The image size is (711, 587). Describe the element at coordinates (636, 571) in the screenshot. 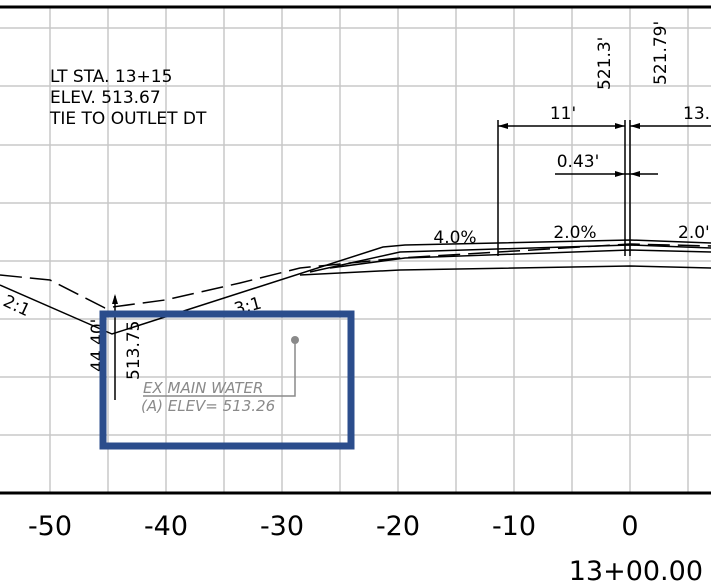

I see `station-label: 13+00.00` at that location.